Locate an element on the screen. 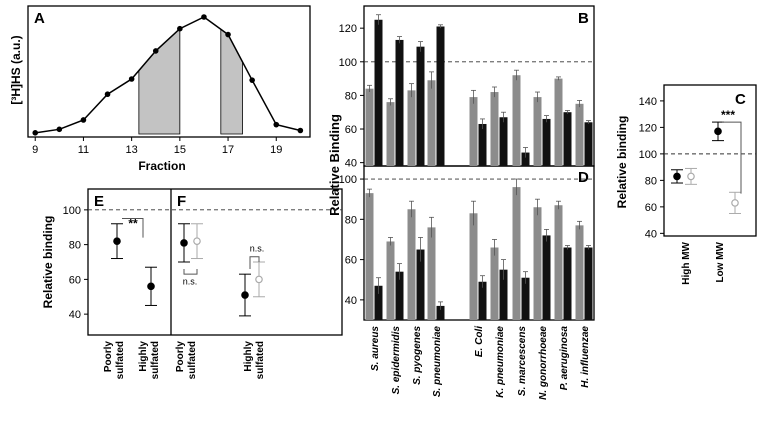 This screenshot has width=765, height=421. y-tick-label: 140 is located at coordinates (648, 102).